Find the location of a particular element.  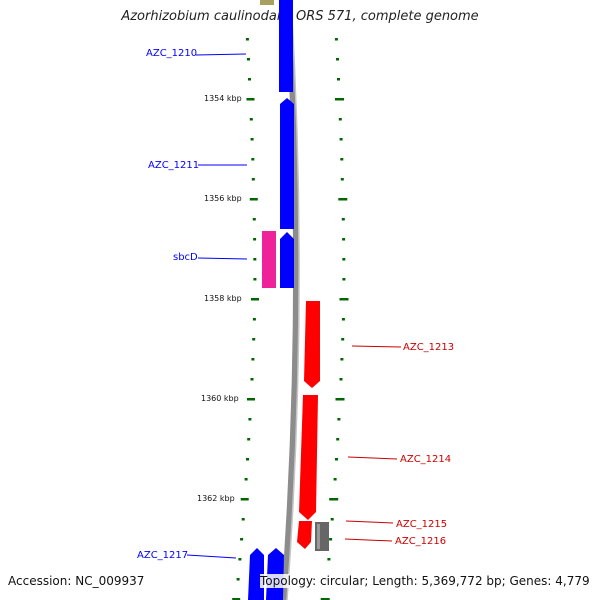

gene-label-azc-1217: AZC_1217 is located at coordinates (162, 555).